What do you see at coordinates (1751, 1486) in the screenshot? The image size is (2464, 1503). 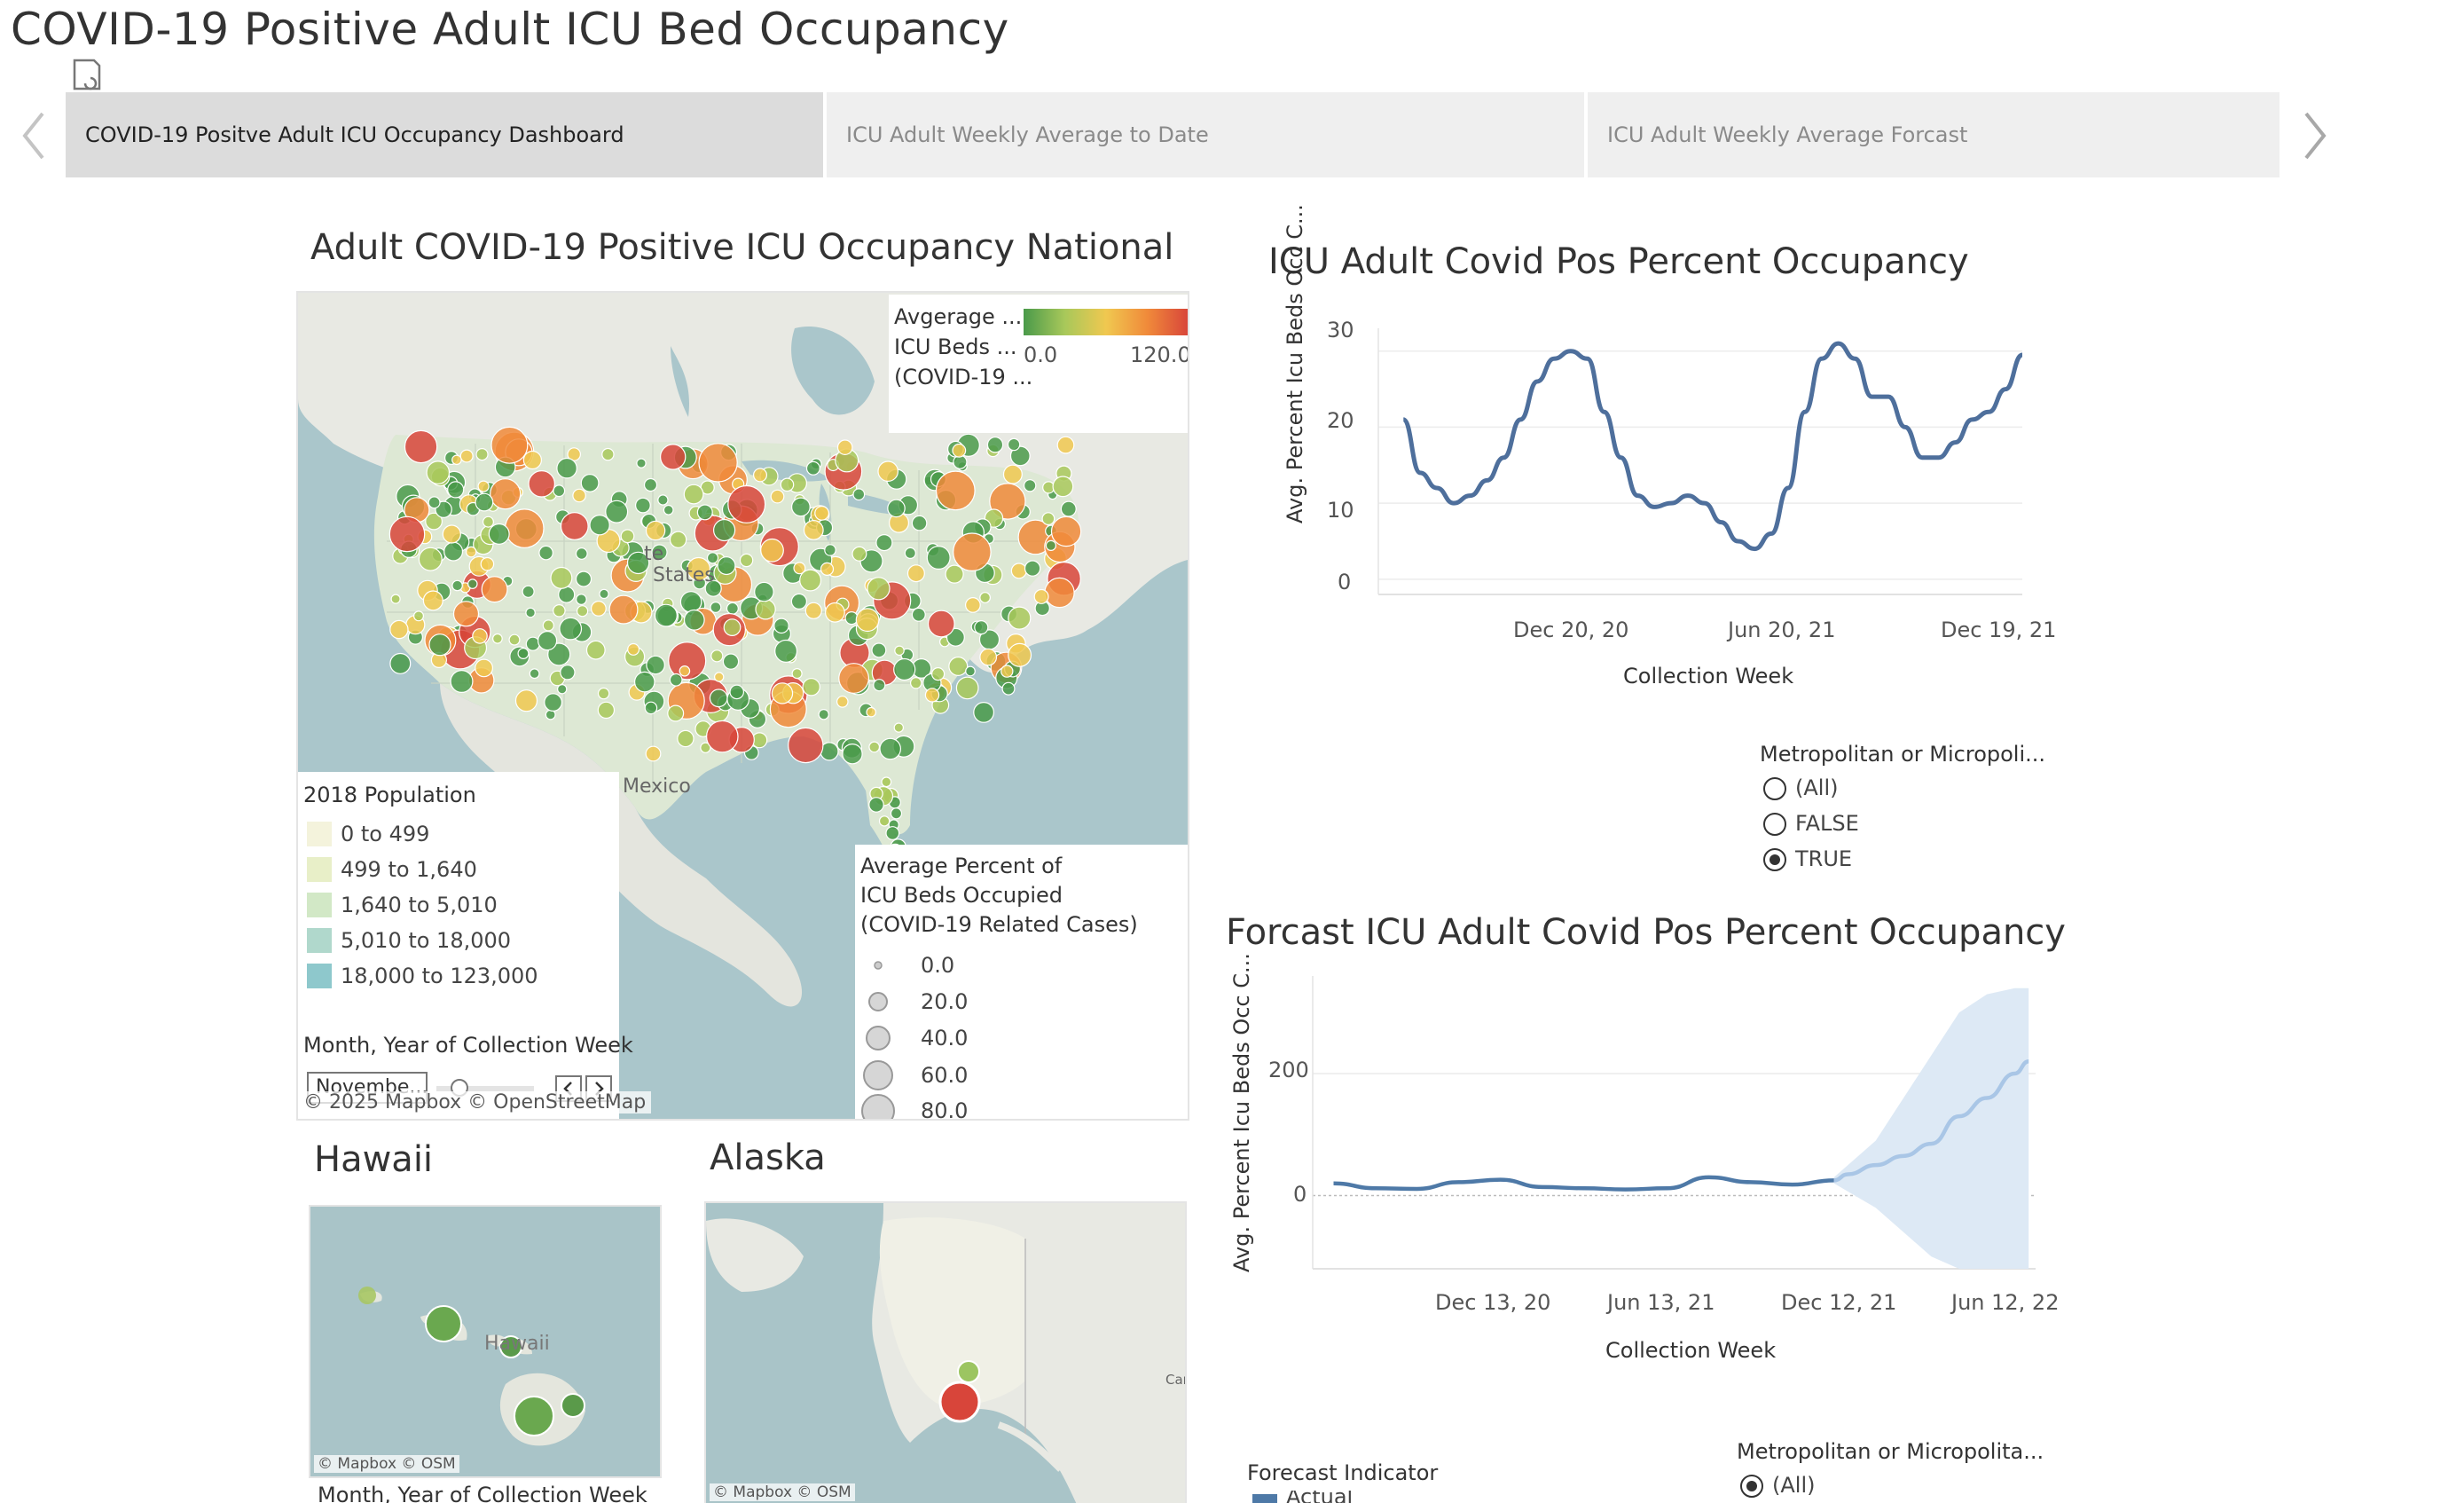 I see `radio-selected-icon` at bounding box center [1751, 1486].